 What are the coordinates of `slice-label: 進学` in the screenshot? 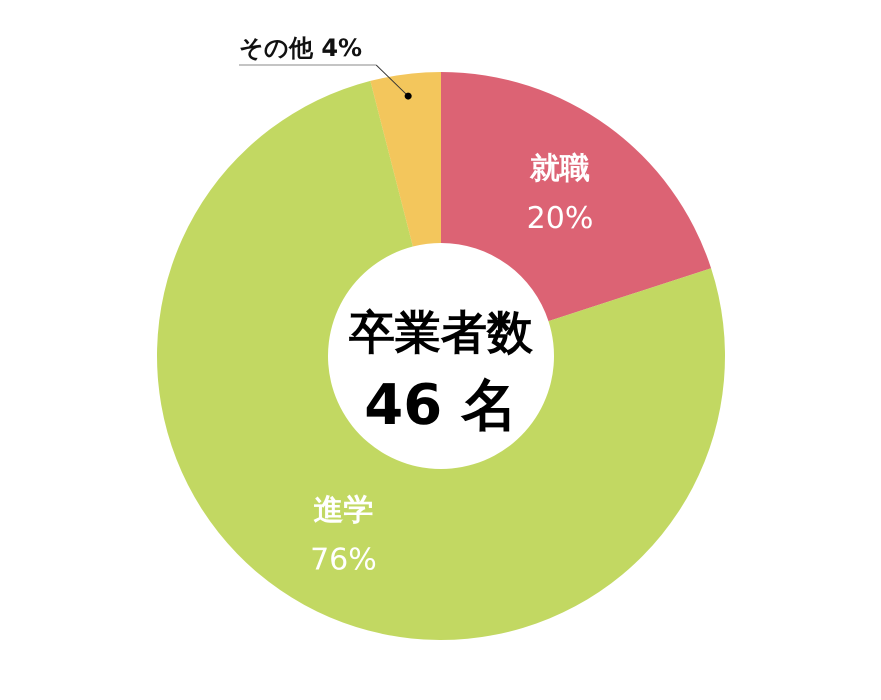 It's located at (343, 510).